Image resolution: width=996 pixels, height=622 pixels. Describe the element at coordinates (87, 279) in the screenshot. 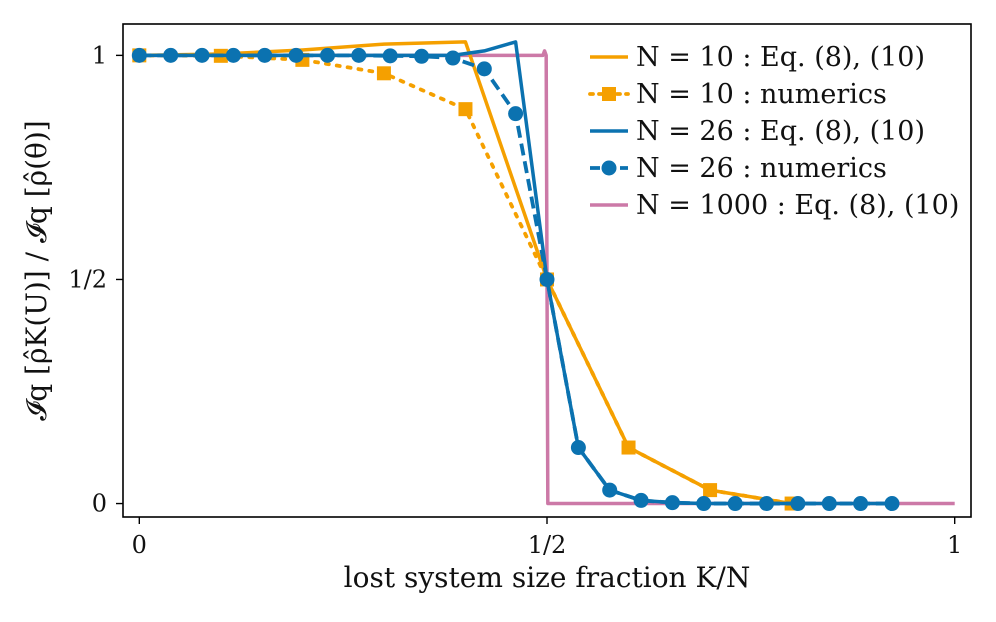

I see `y-tick-label: 1/2` at that location.